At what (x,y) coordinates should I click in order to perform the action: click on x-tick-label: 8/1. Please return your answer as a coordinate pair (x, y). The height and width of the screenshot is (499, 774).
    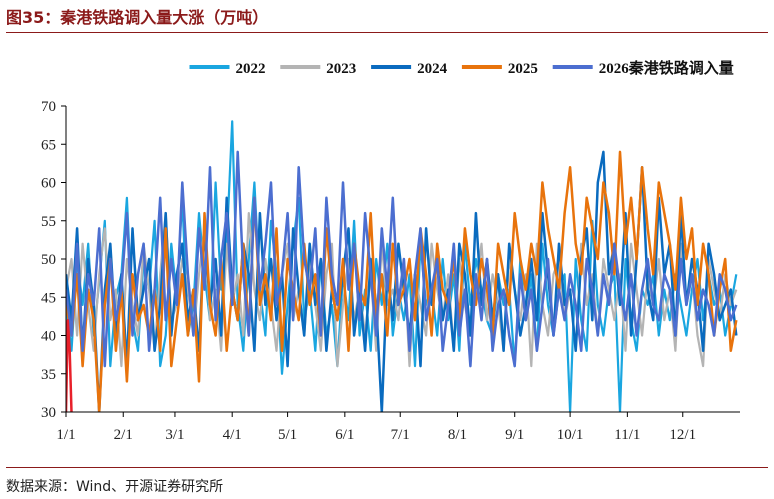
    Looking at the image, I should click on (457, 435).